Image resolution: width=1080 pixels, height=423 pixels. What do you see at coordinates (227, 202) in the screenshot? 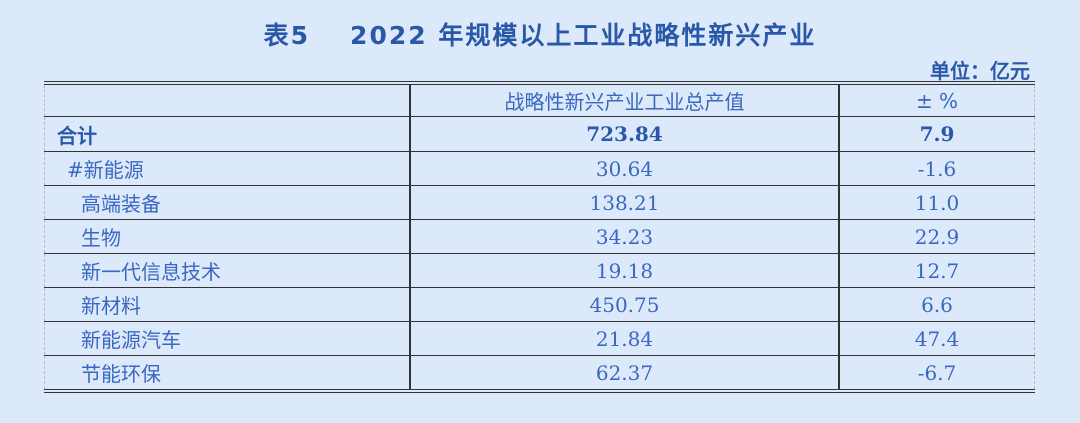
I see `row-name: 高端装备` at bounding box center [227, 202].